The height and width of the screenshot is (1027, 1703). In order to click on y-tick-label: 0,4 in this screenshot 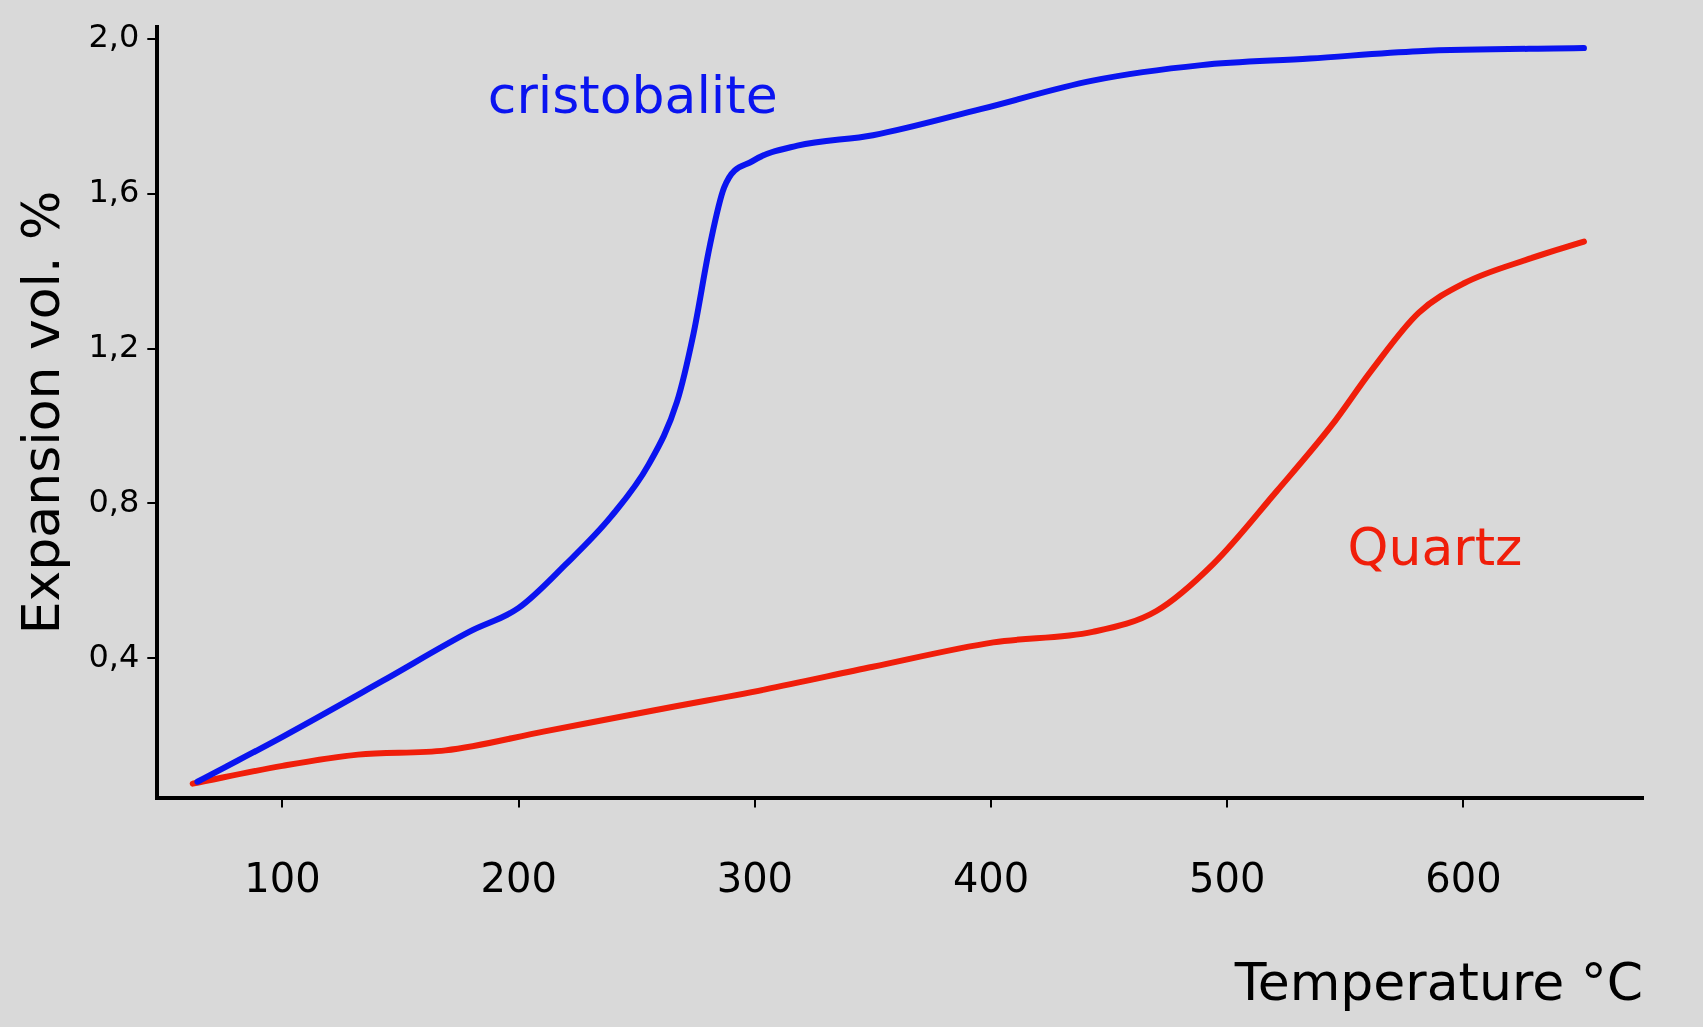, I will do `click(114, 655)`.